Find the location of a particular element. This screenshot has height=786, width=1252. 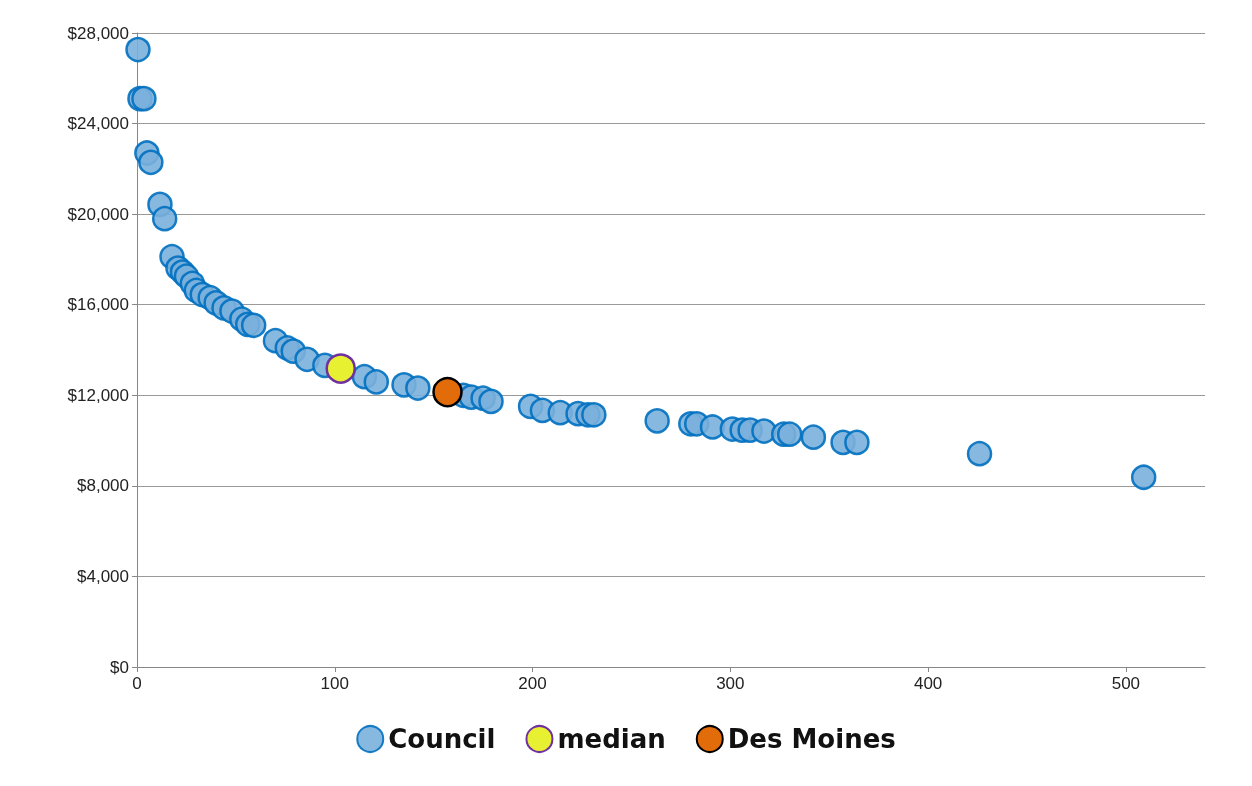

x-tick-label: 400 is located at coordinates (928, 683).